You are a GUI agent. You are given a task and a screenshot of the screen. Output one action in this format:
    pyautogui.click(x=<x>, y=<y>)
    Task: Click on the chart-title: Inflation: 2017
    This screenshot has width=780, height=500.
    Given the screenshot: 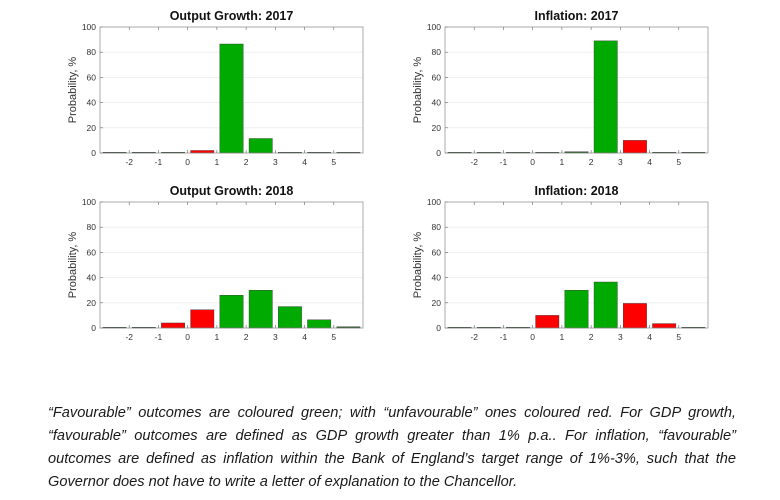 What is the action you would take?
    pyautogui.click(x=576, y=16)
    